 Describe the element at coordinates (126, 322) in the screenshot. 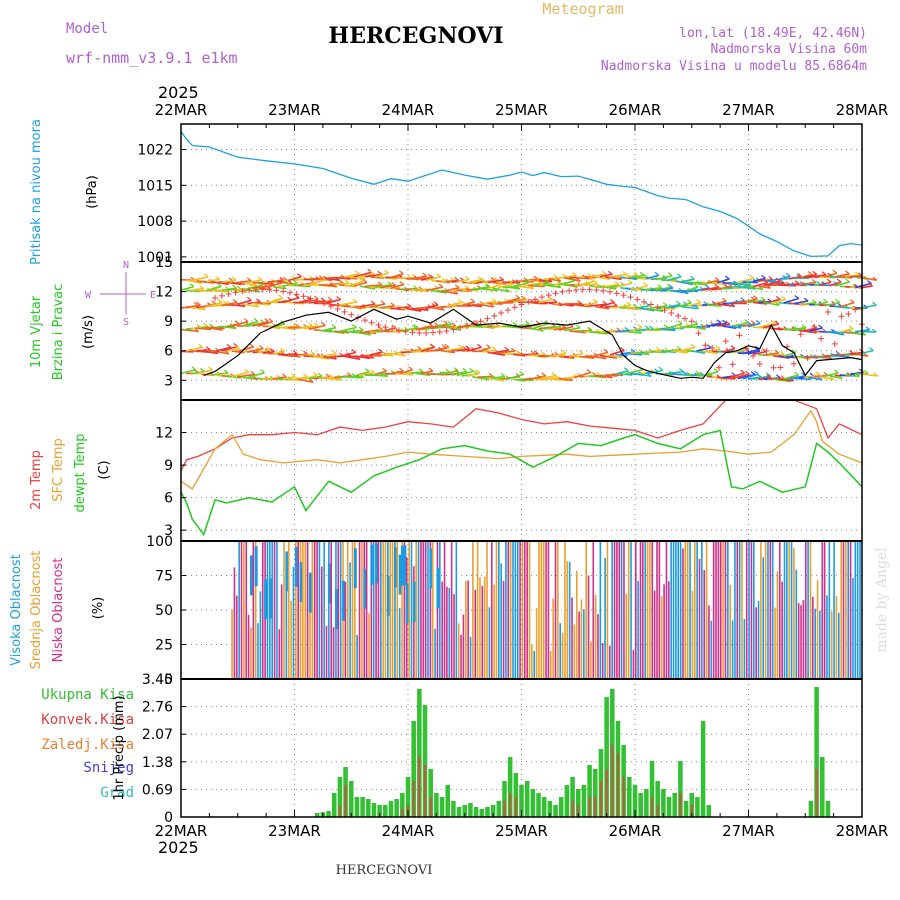

I see `dir-s-label: S` at that location.